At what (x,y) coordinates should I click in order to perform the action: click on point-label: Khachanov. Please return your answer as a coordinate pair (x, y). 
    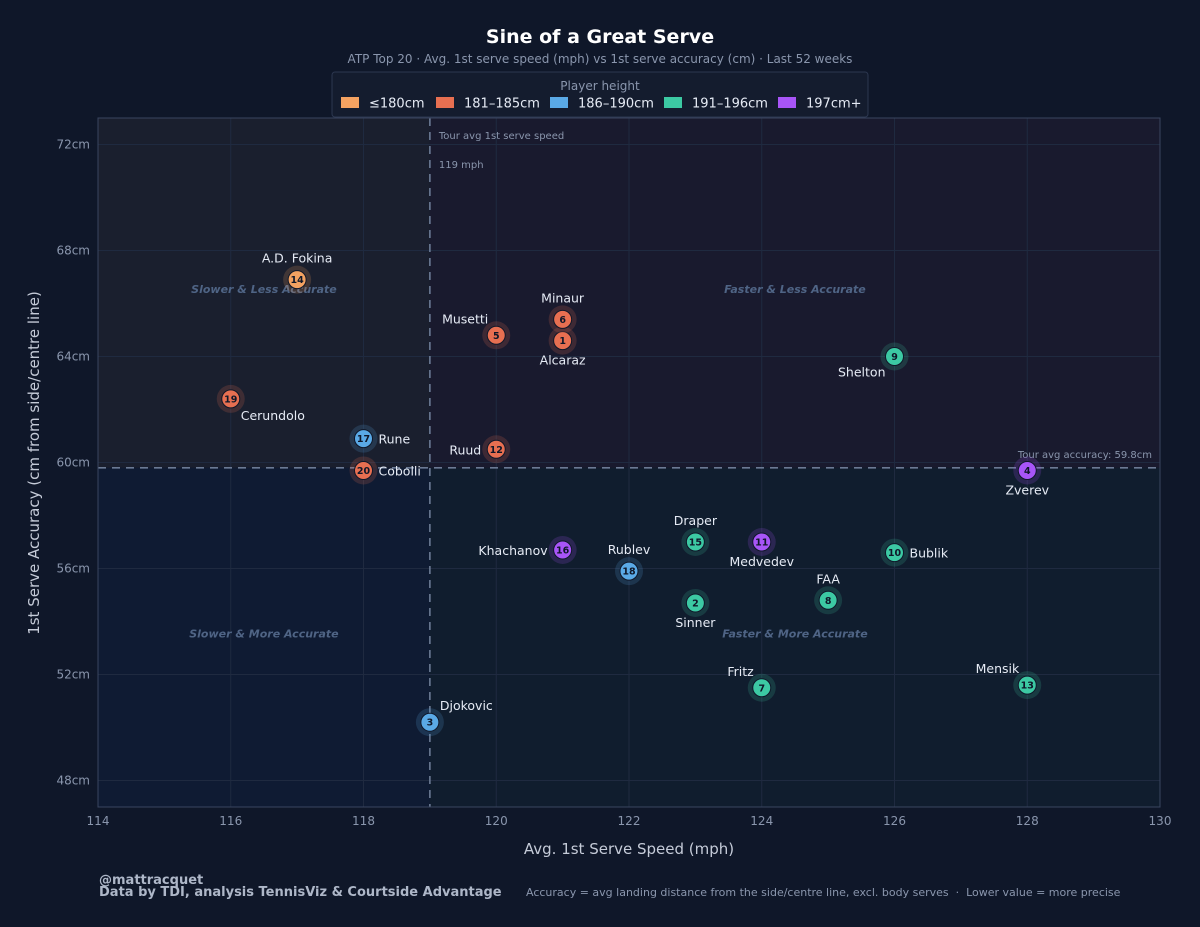
    Looking at the image, I should click on (513, 550).